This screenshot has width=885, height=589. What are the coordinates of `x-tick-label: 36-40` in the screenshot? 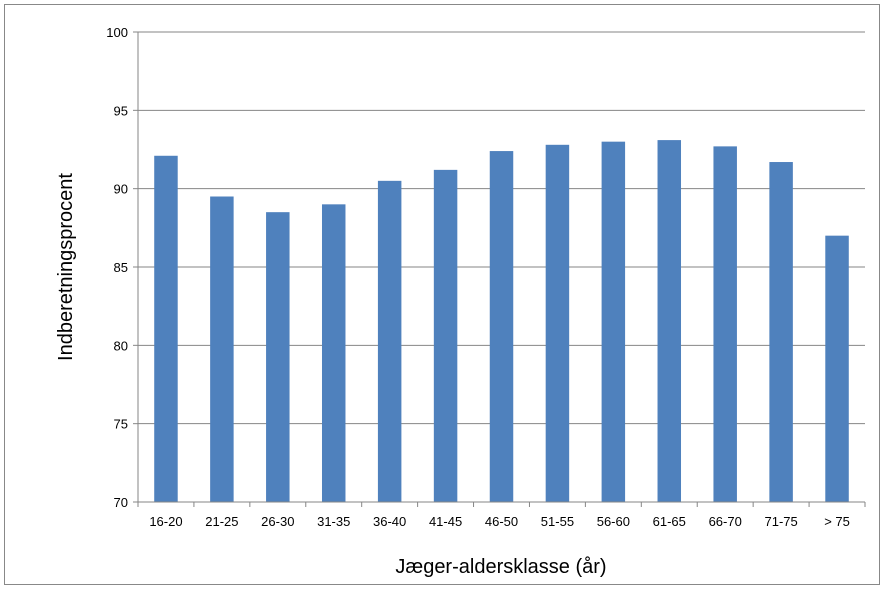 It's located at (389, 521).